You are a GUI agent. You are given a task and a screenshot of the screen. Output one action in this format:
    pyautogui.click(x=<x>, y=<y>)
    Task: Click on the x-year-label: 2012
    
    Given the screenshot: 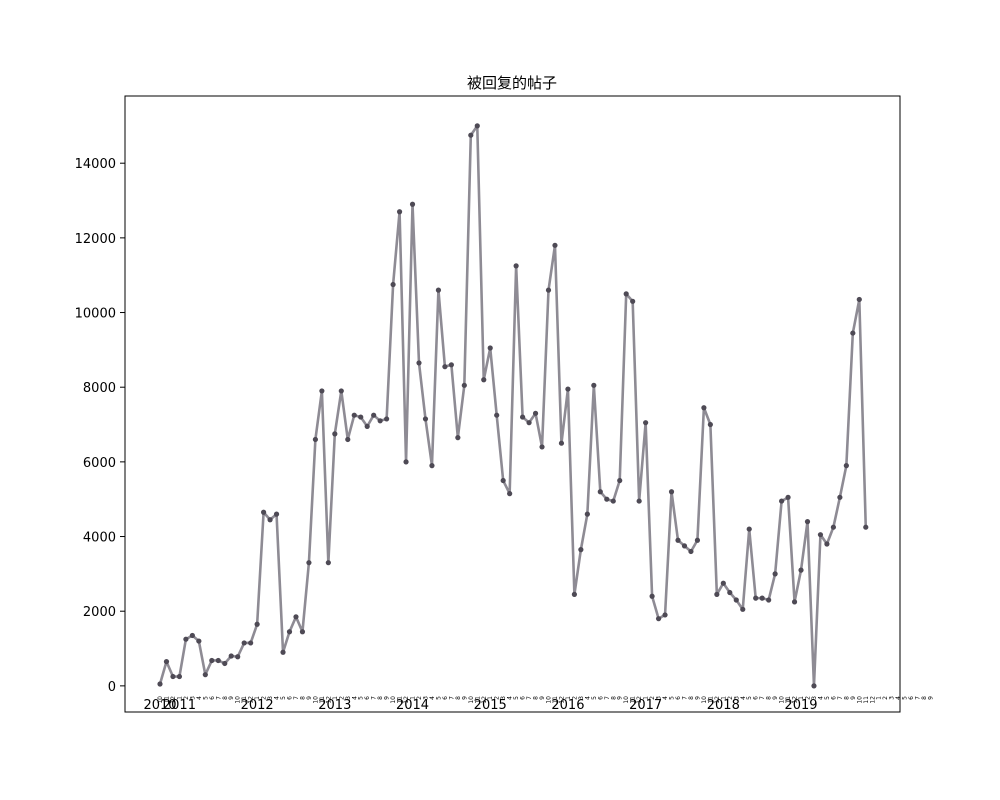 What is the action you would take?
    pyautogui.click(x=257, y=705)
    